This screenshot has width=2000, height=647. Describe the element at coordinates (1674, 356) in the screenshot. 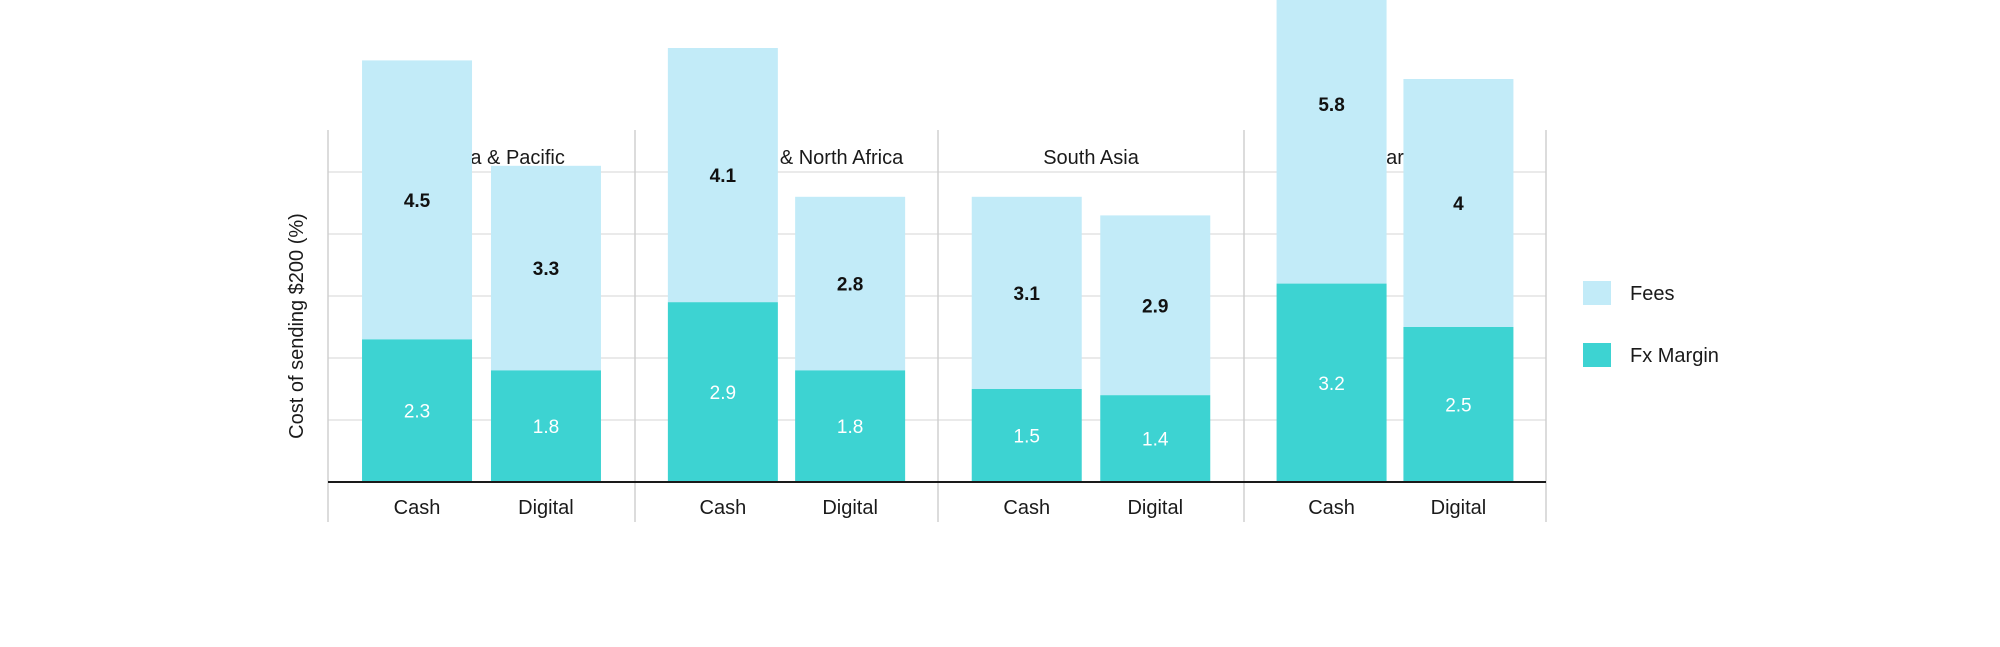

I see `legend-label-fx-margin: Fx Margin` at that location.